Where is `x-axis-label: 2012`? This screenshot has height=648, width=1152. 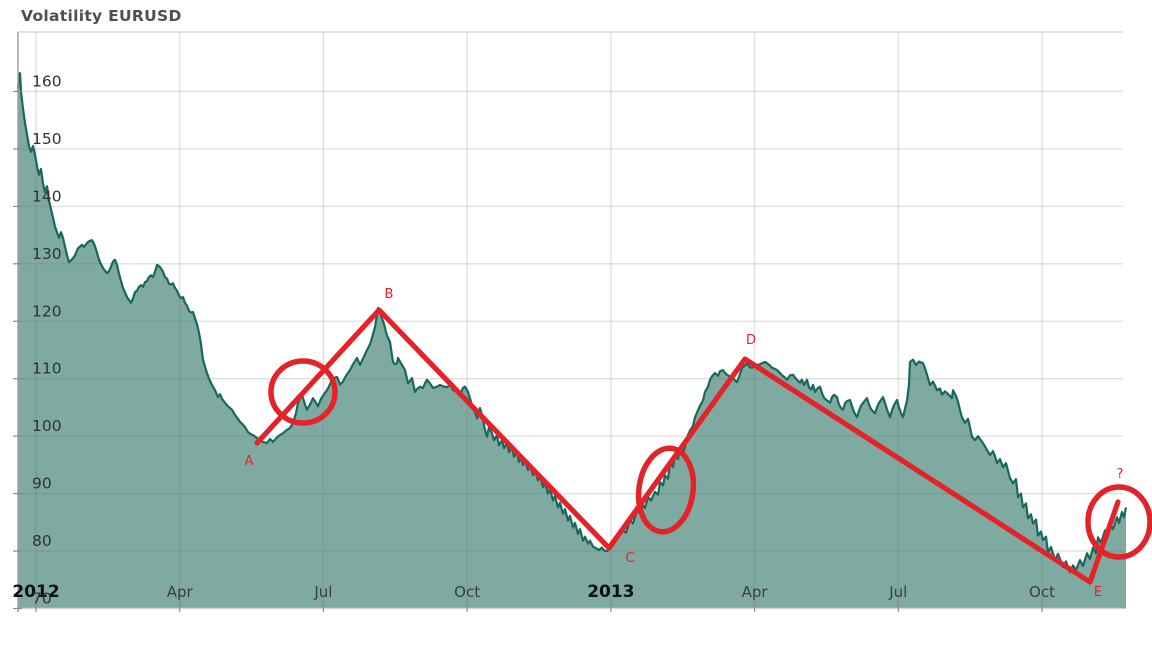 x-axis-label: 2012 is located at coordinates (35, 592).